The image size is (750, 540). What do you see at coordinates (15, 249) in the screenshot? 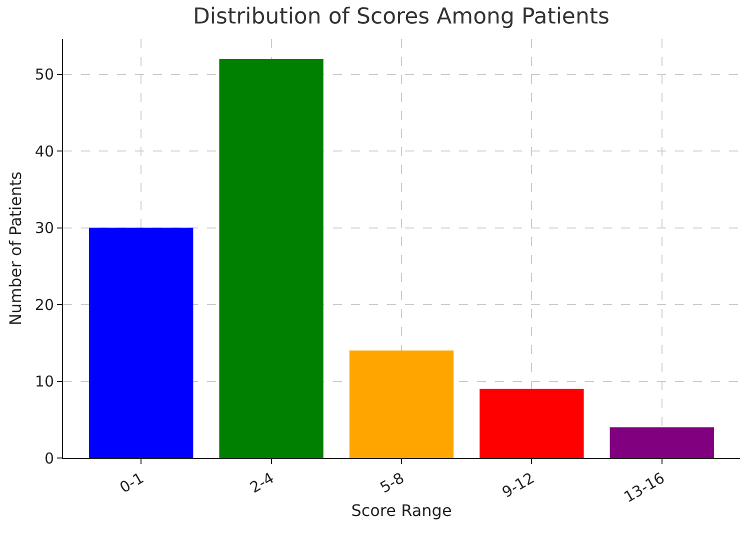
I see `y-axis-title: Number of Patients` at bounding box center [15, 249].